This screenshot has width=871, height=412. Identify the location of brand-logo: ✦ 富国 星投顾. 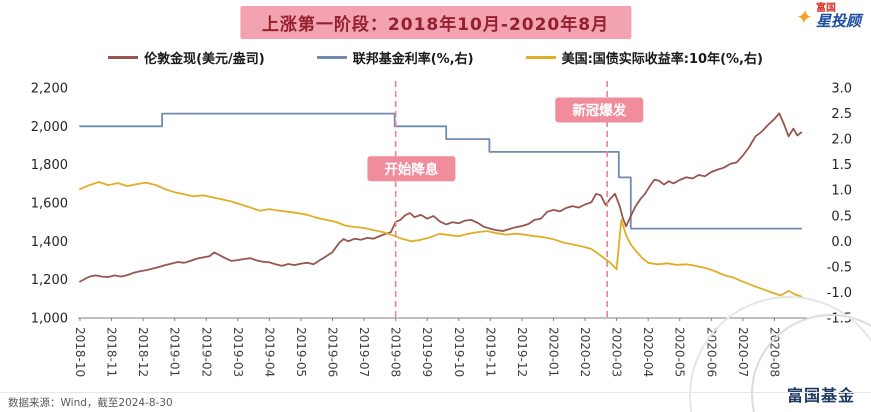
(827, 16).